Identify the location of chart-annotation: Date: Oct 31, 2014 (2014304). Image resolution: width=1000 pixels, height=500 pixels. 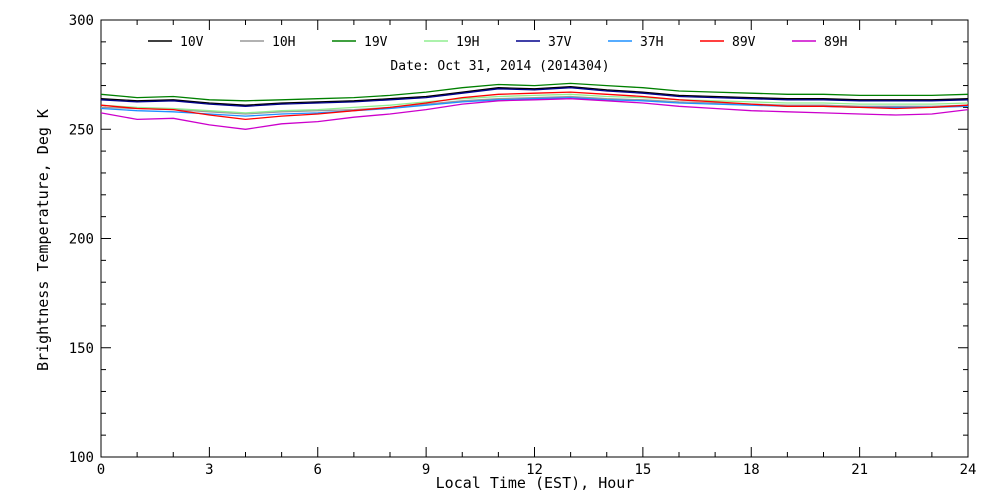
(499, 66).